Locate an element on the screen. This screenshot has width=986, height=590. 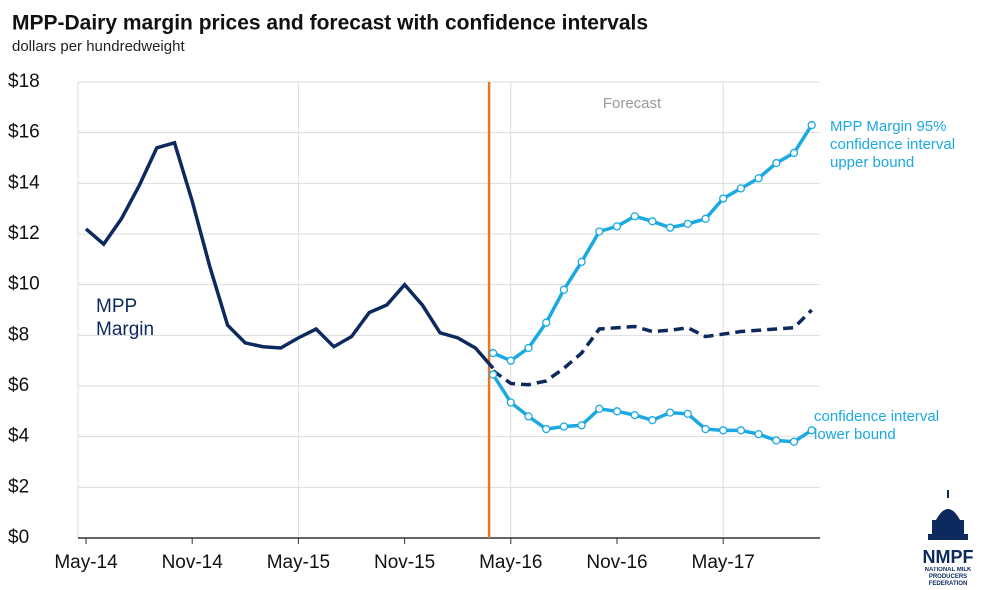
logo-tagline: NATIONAL MILK PRODUCERS FEDERATION is located at coordinates (948, 577).